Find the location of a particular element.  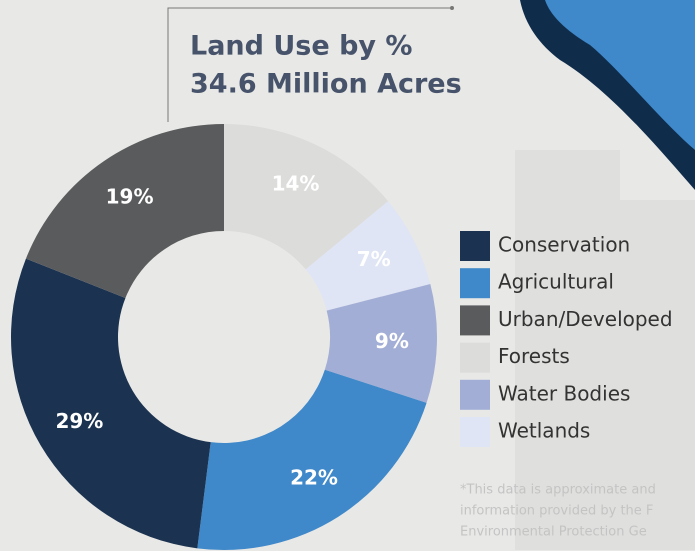

chart-title: Land Use by % is located at coordinates (301, 46).